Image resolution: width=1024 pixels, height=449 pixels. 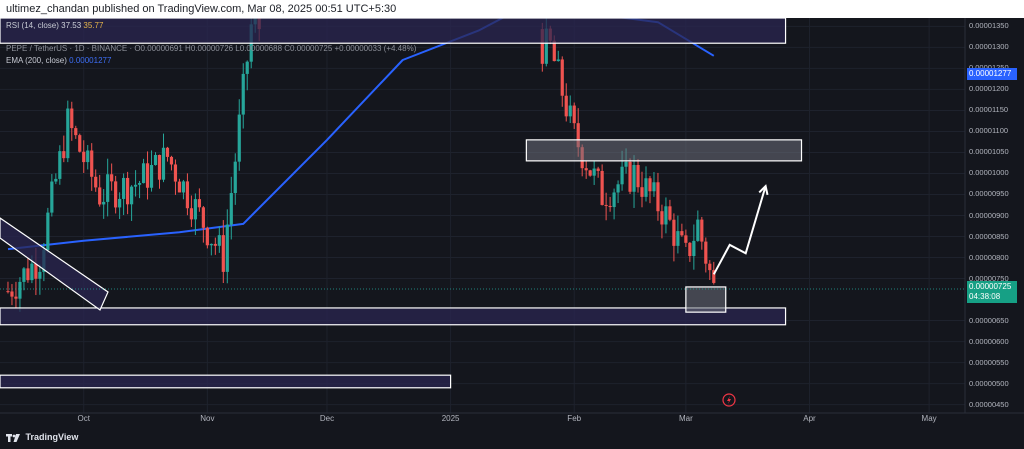 What do you see at coordinates (574, 418) in the screenshot?
I see `time-tick-label: Feb` at bounding box center [574, 418].